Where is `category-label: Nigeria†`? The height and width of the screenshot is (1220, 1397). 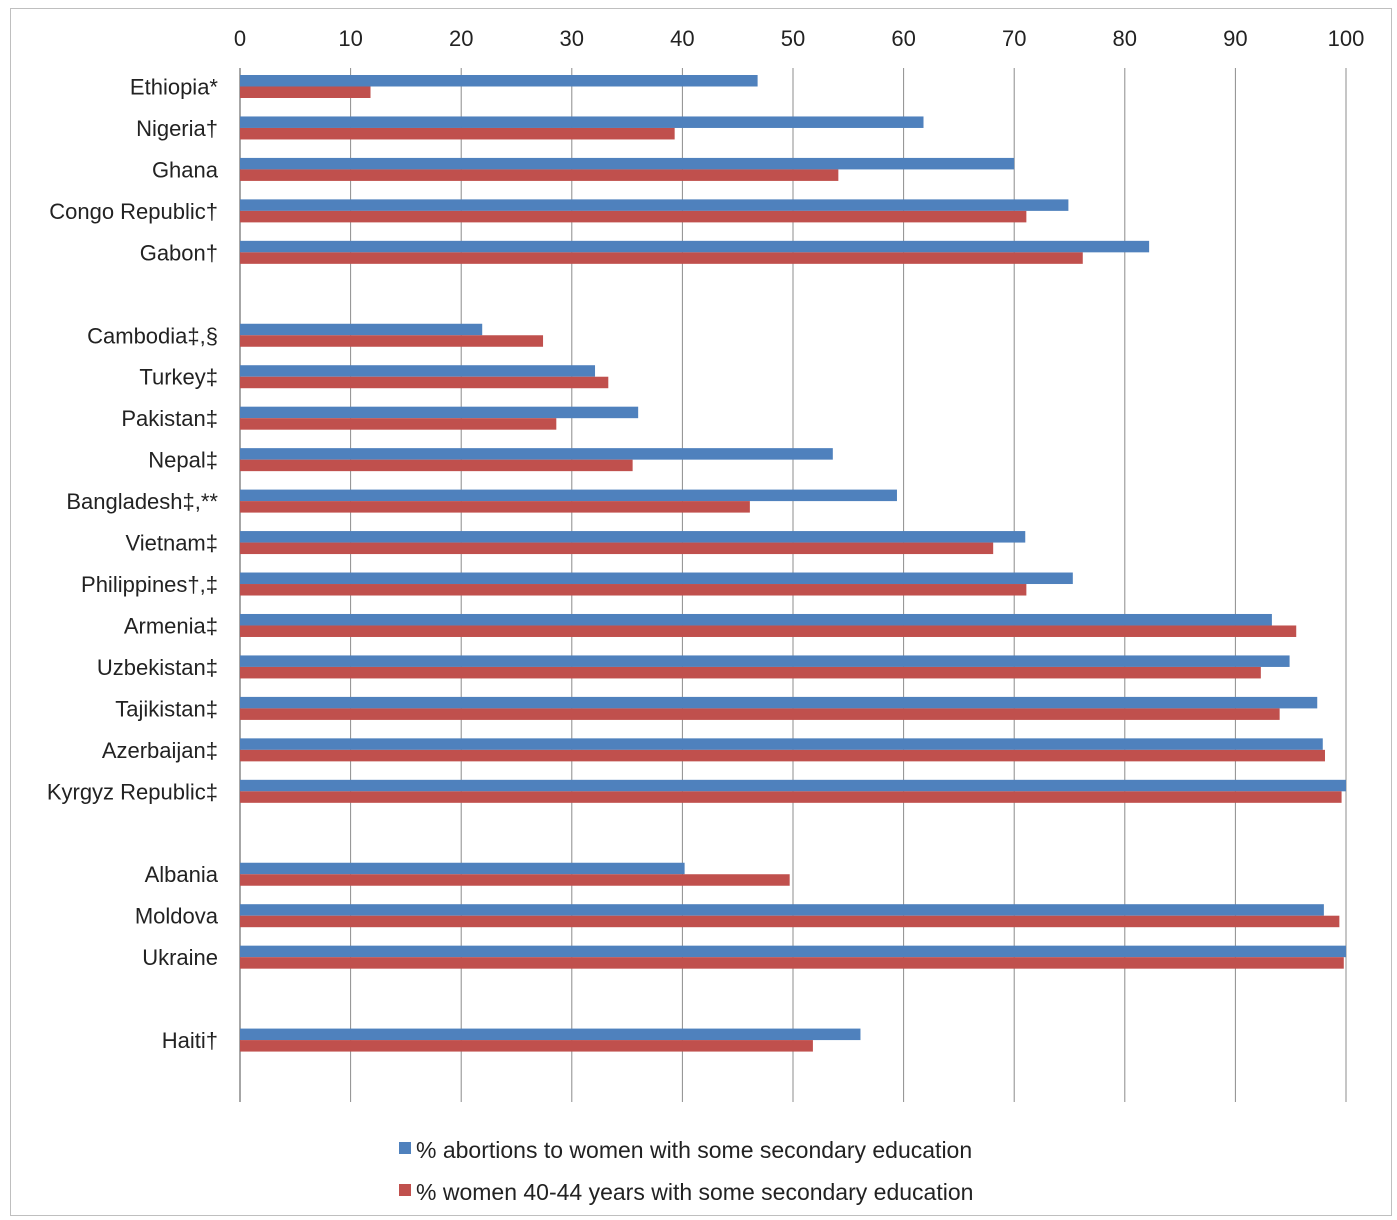
category-label: Nigeria† is located at coordinates (177, 128).